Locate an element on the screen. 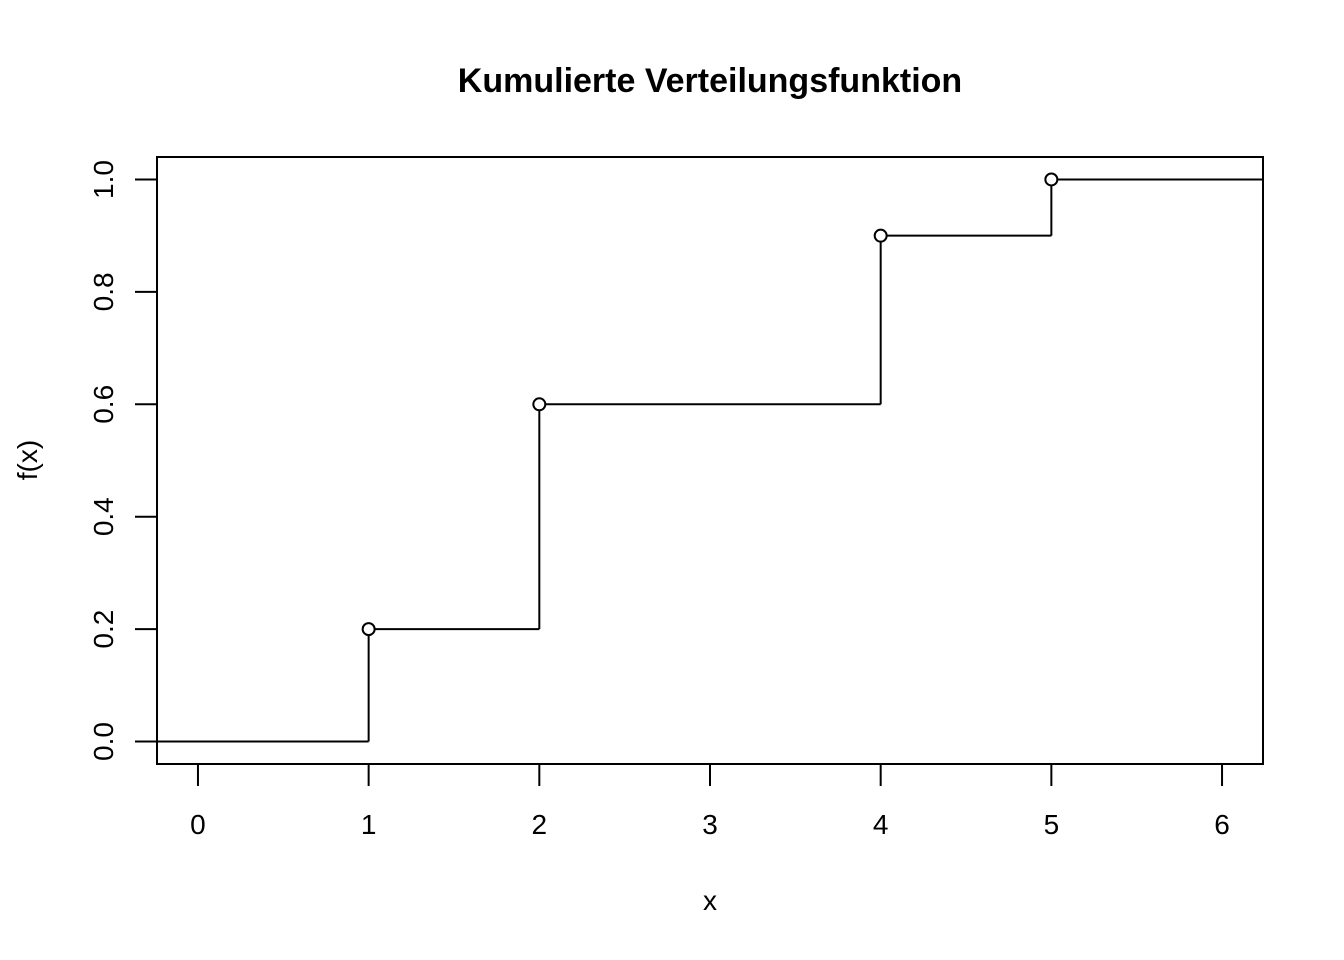  x-tick-label: 5 is located at coordinates (1052, 824).